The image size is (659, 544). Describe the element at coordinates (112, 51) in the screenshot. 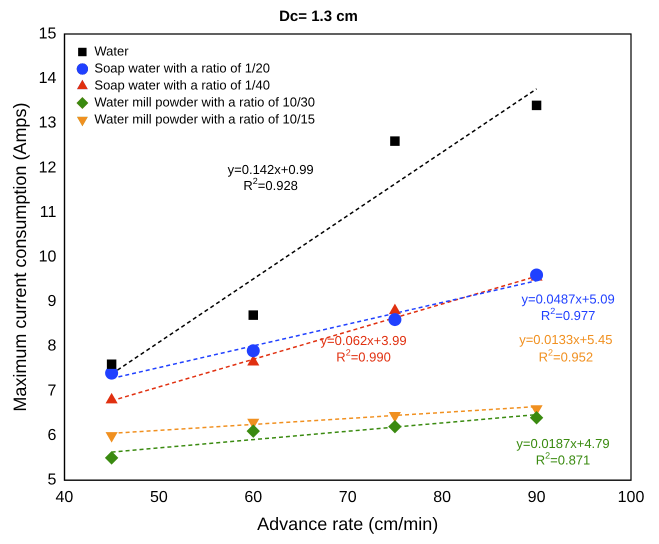

I see `legend-label: Water` at that location.